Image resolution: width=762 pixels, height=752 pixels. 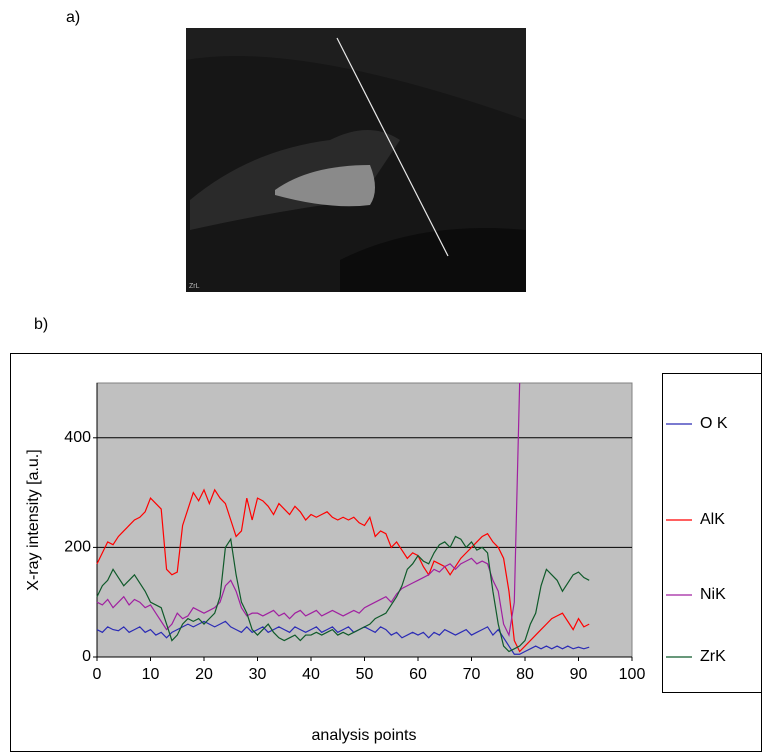 I want to click on legend-label: O K, so click(x=714, y=423).